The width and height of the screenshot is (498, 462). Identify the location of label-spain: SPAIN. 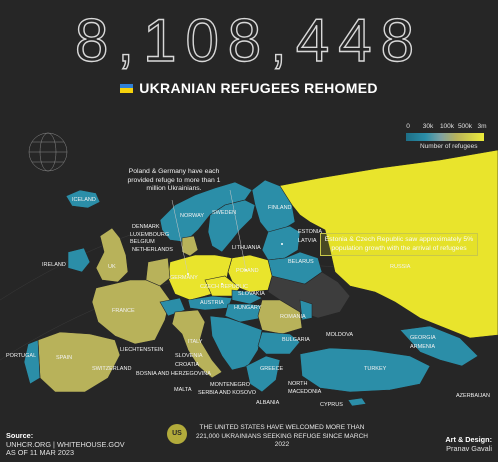
(64, 358).